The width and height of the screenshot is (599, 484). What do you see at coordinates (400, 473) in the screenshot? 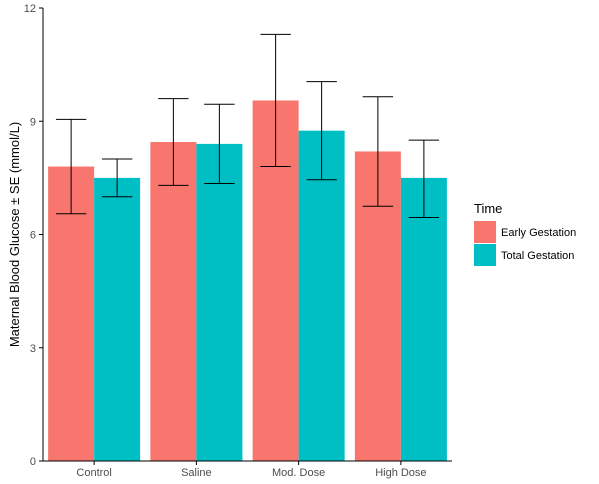
I see `x-tick-label: High Dose` at bounding box center [400, 473].